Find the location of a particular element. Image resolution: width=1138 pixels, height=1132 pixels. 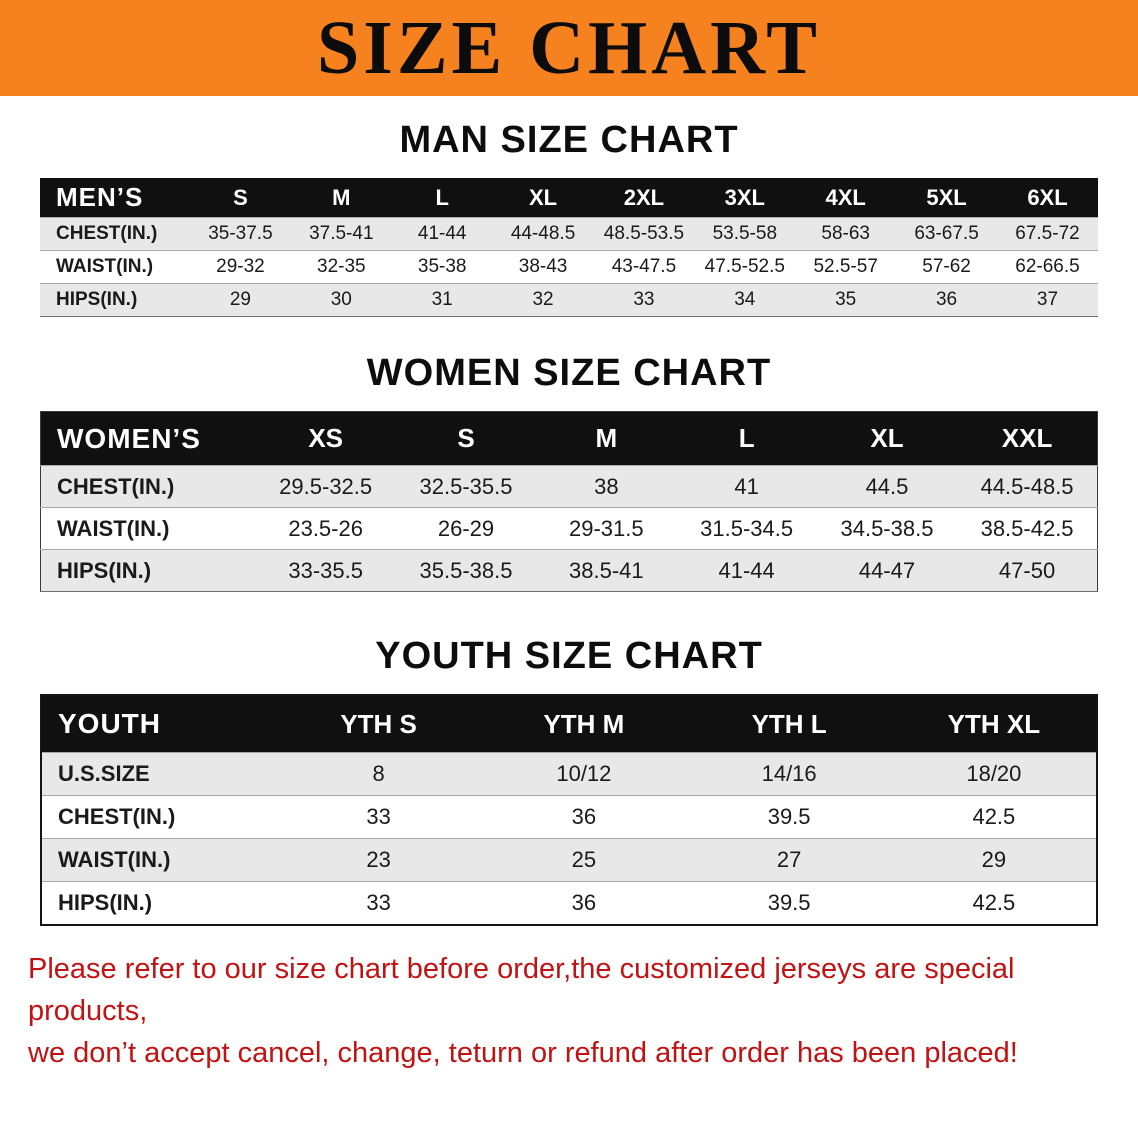

cell-value: 37 is located at coordinates (1047, 300).